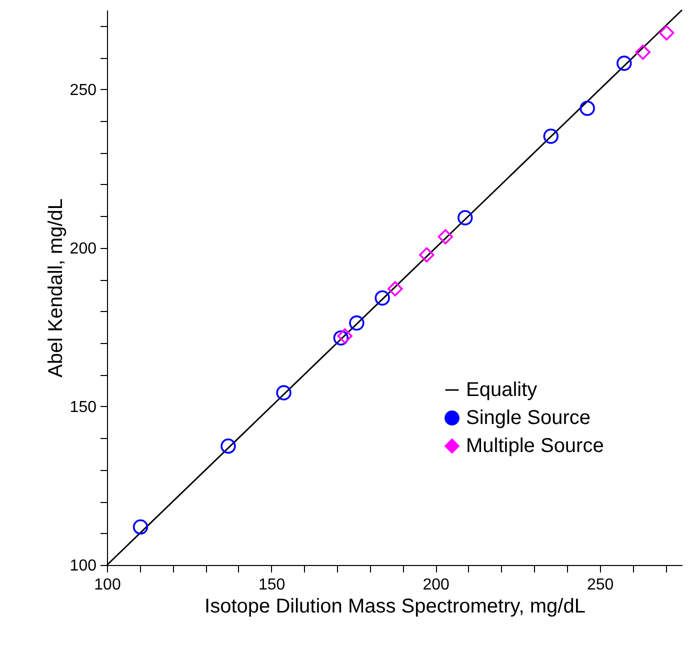 This screenshot has height=645, width=690. I want to click on x-tick-label: 100, so click(107, 585).